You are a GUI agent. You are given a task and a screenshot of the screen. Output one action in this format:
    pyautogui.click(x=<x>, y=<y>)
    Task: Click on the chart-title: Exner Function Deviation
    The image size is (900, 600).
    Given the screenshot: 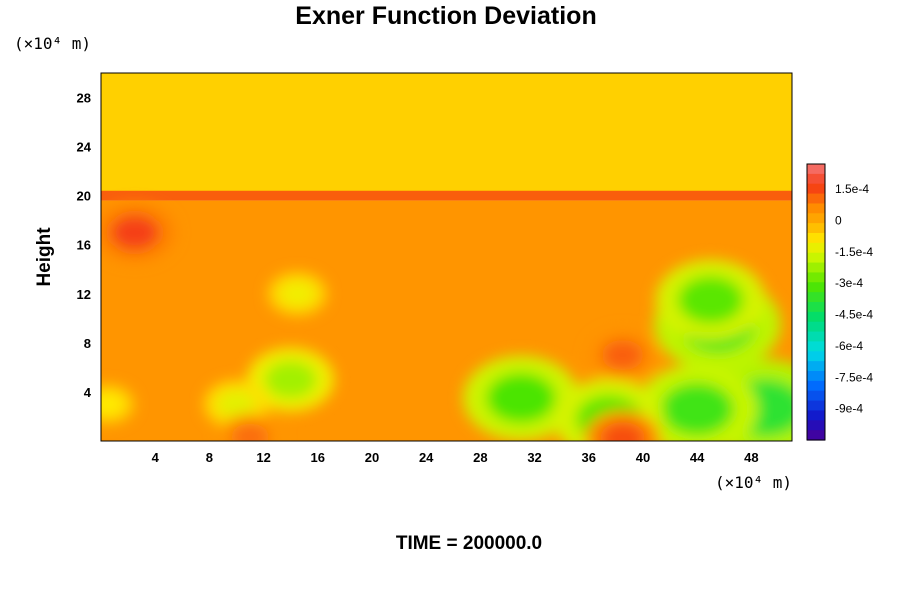 What is the action you would take?
    pyautogui.click(x=445, y=16)
    